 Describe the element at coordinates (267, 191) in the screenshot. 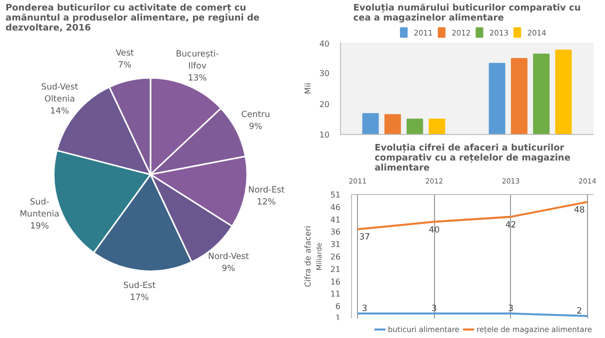

I see `slice-label: Nord-Est` at that location.